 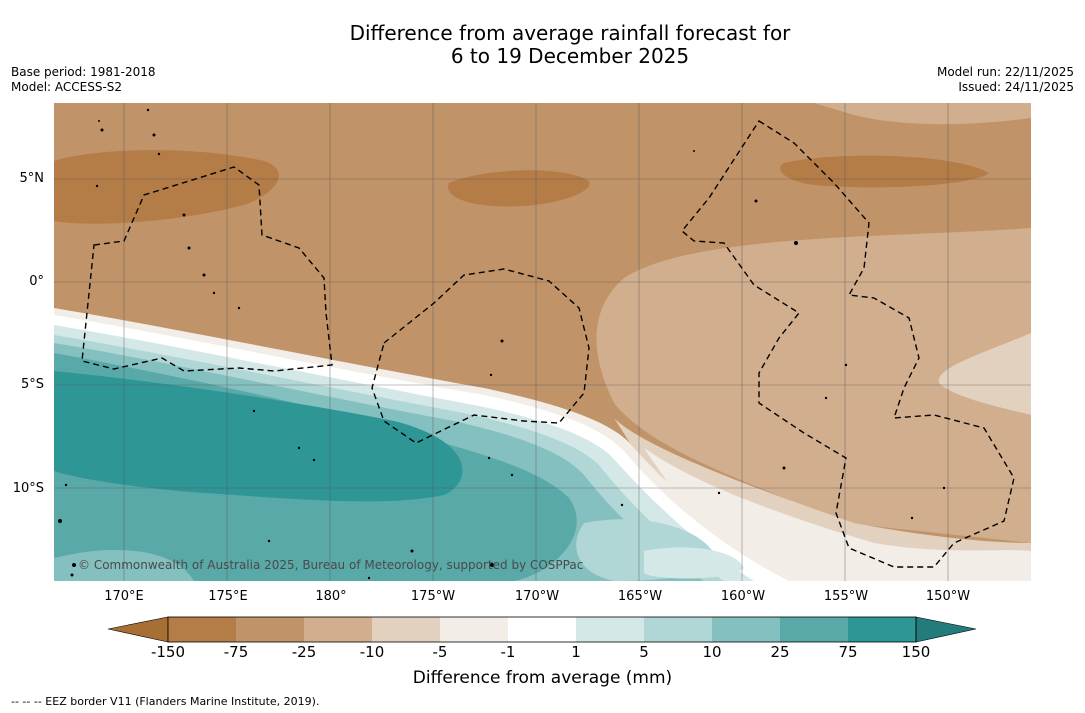 What do you see at coordinates (884, 171) in the screenshot?
I see `dry-patch-east` at bounding box center [884, 171].